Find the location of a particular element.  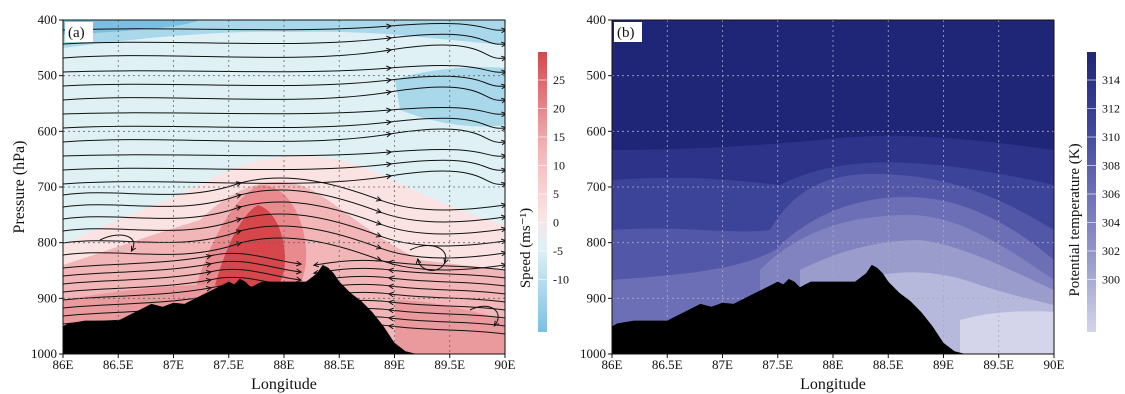

colorbar-tick-label: 312 is located at coordinates (1111, 109).